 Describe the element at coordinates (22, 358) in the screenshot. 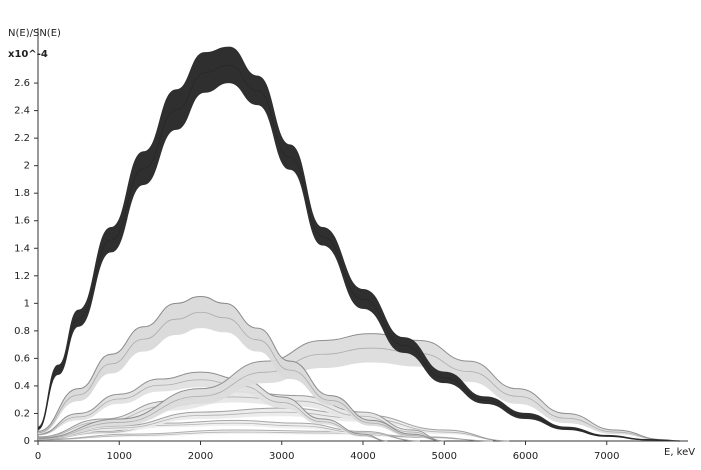

I see `y-tick-label-3: 0.6` at that location.